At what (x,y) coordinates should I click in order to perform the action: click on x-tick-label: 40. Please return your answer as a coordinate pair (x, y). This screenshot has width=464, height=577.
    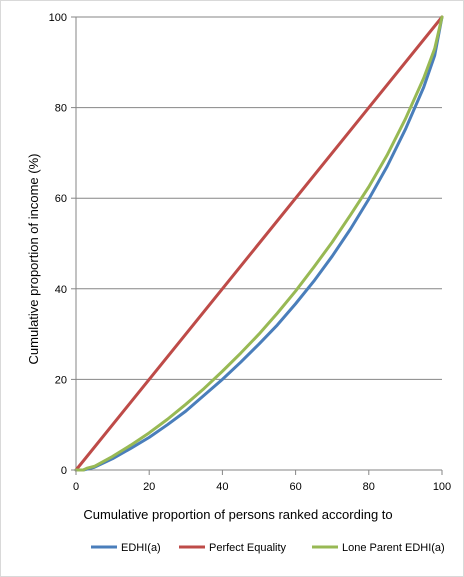
    Looking at the image, I should click on (222, 487).